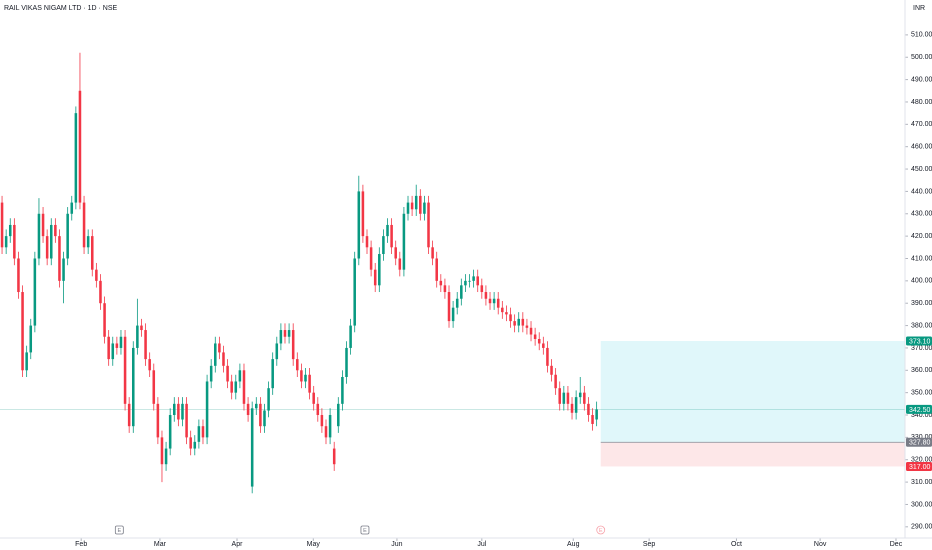 The height and width of the screenshot is (550, 932). What do you see at coordinates (921, 214) in the screenshot?
I see `y-tick-label: 430.00` at bounding box center [921, 214].